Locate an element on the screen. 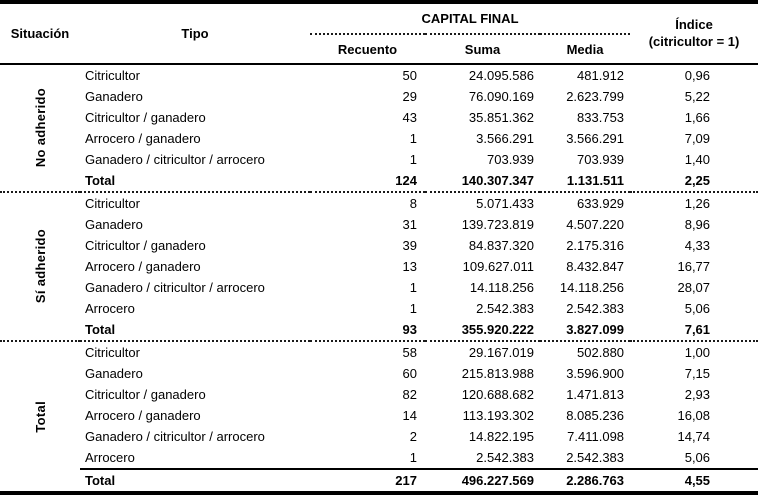  table-row: Ganadero 31 139.723.819 4.507.220 8,96 is located at coordinates (379, 224).